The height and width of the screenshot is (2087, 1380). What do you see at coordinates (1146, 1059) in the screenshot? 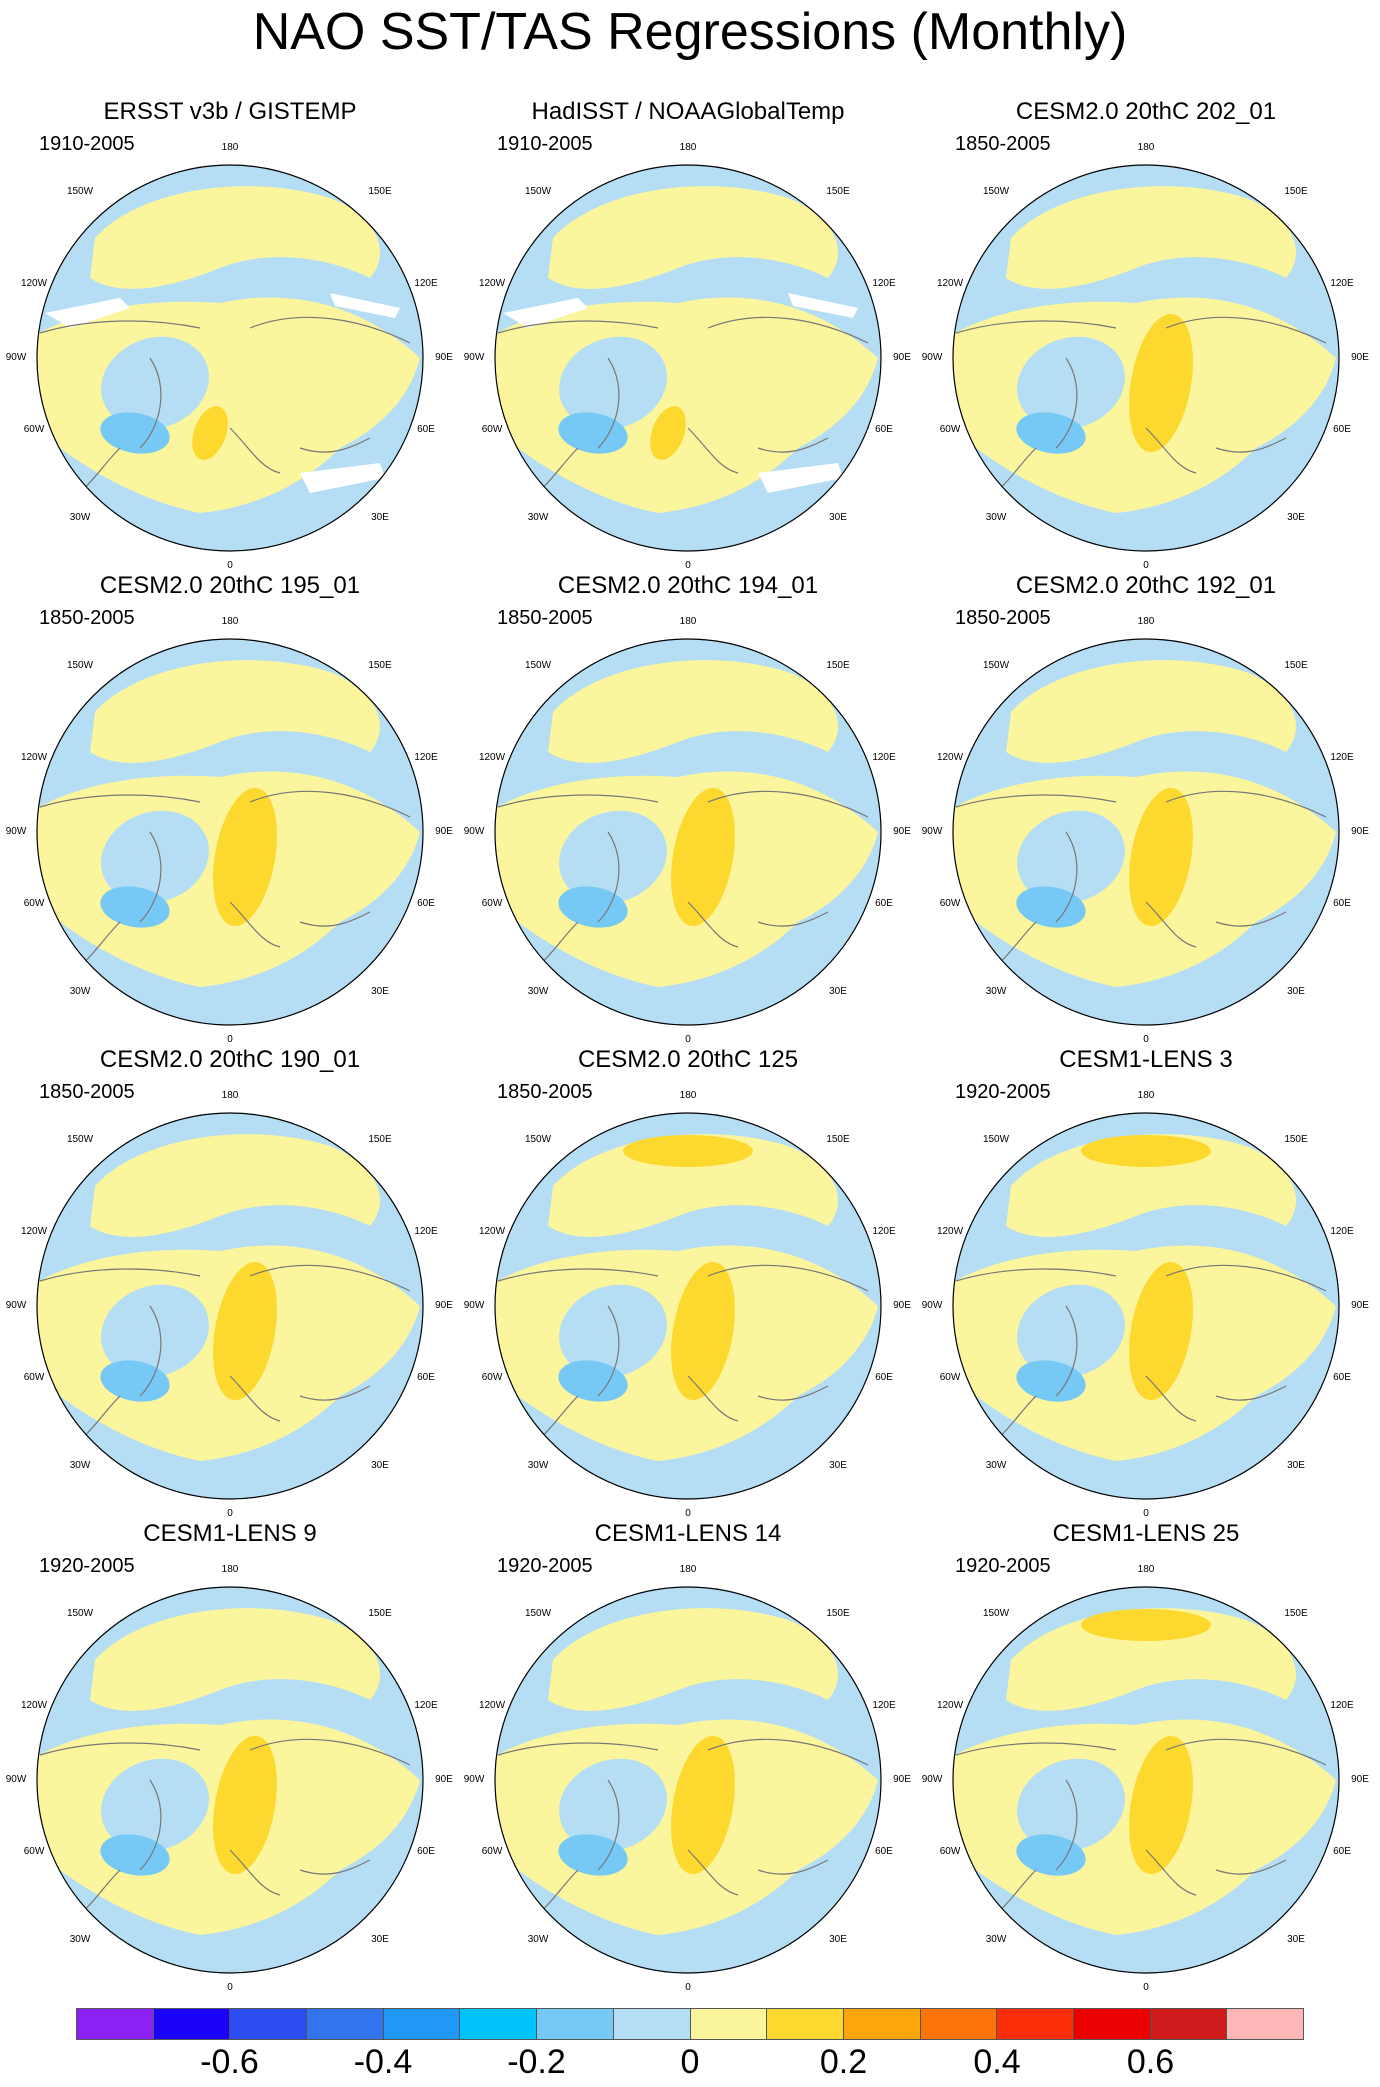
I see `panel-title: CESM1-LENS 3` at bounding box center [1146, 1059].